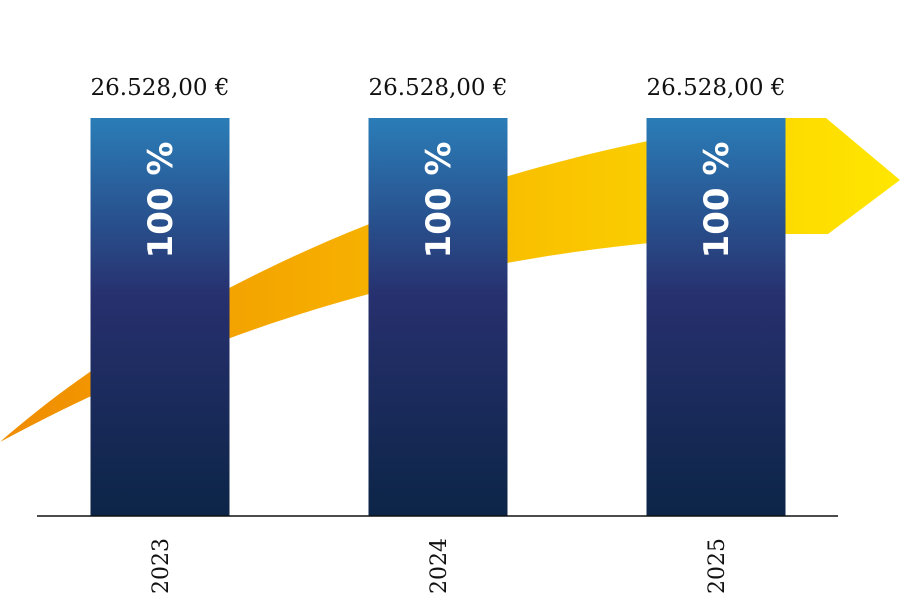 The width and height of the screenshot is (900, 616). Describe the element at coordinates (160, 88) in the screenshot. I see `value-label-2023: 26.528,00 €` at that location.